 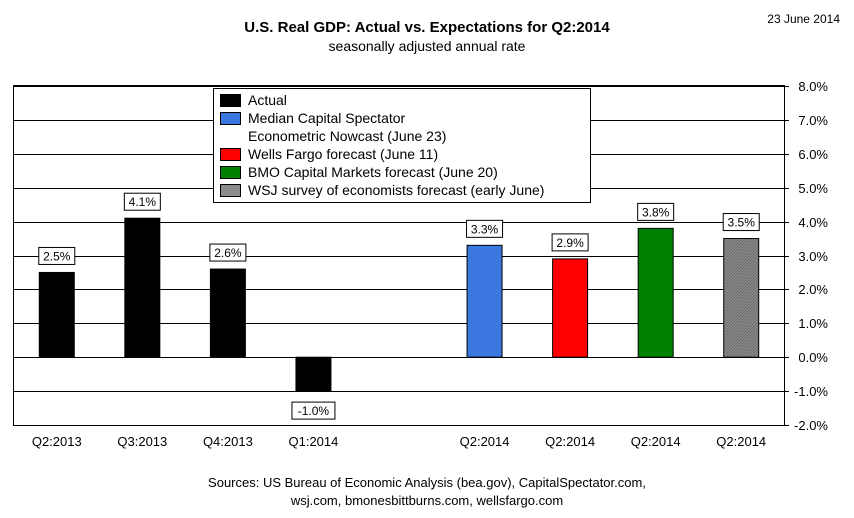 What do you see at coordinates (813, 154) in the screenshot?
I see `y-tick-label: 6.0%` at bounding box center [813, 154].